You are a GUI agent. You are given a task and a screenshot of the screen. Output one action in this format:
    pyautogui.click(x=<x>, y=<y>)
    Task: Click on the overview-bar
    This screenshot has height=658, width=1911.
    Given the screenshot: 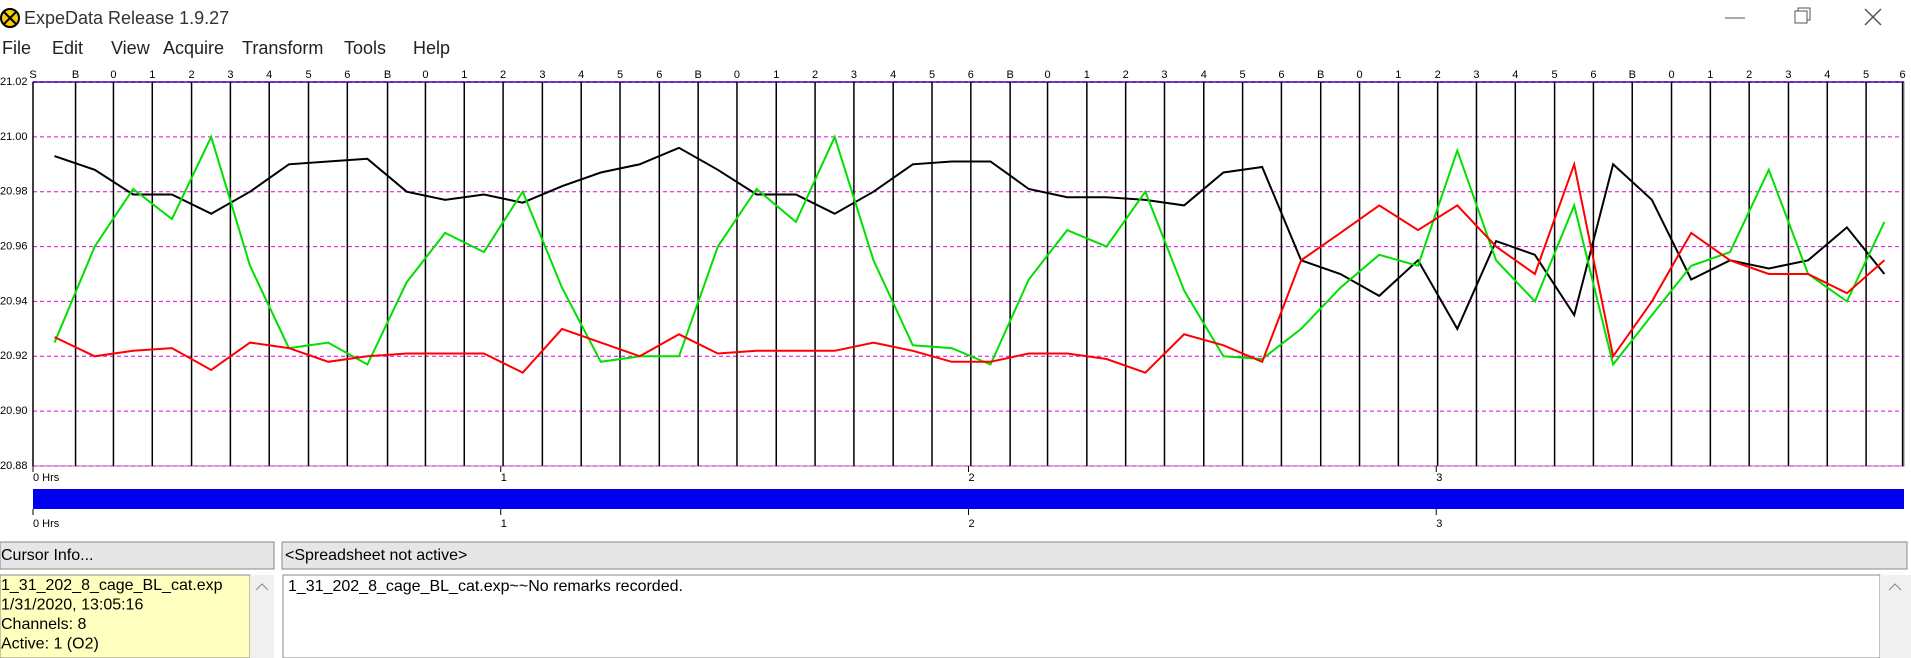 What is the action you would take?
    pyautogui.click(x=968, y=499)
    